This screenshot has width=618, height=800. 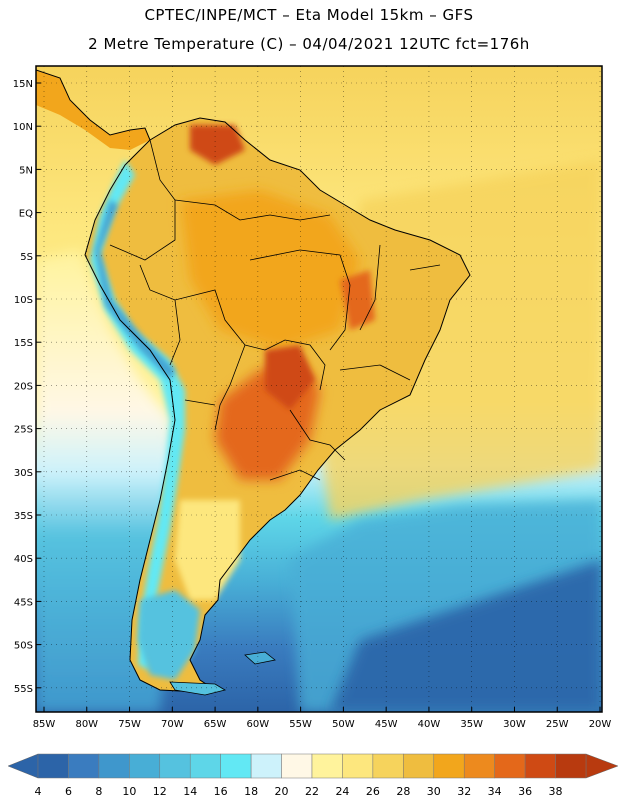 What do you see at coordinates (23, 473) in the screenshot?
I see `lat-label: 30S` at bounding box center [23, 473].